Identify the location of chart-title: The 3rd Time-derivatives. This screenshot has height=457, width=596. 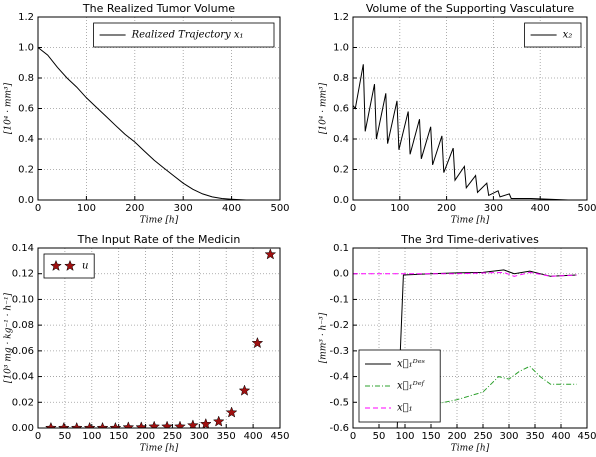
(469, 239).